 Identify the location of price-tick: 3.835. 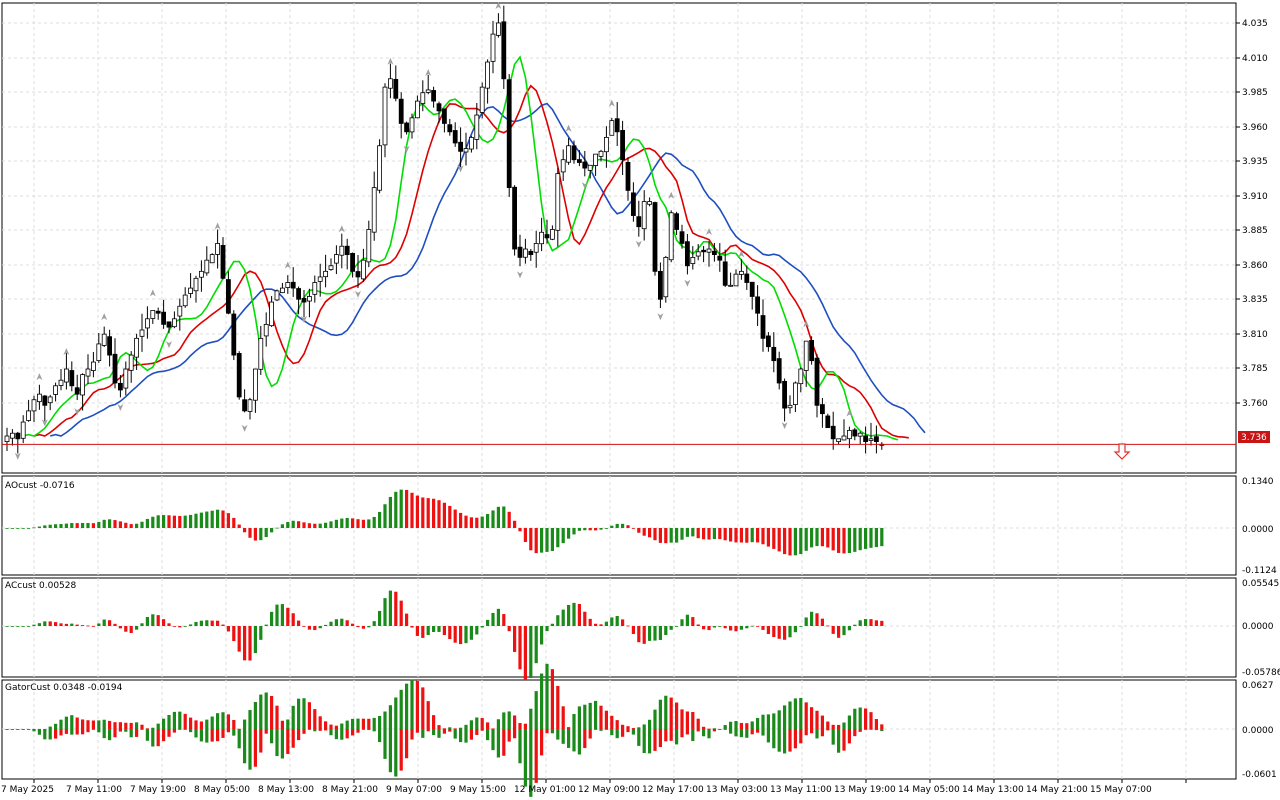
(1255, 300).